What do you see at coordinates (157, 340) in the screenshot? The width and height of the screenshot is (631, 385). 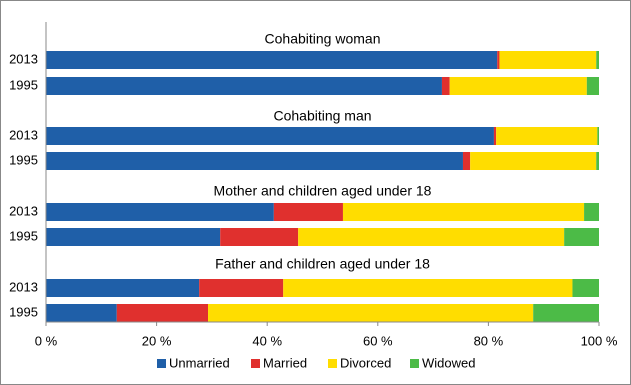 I see `x-tick-label: 20 %` at bounding box center [157, 340].